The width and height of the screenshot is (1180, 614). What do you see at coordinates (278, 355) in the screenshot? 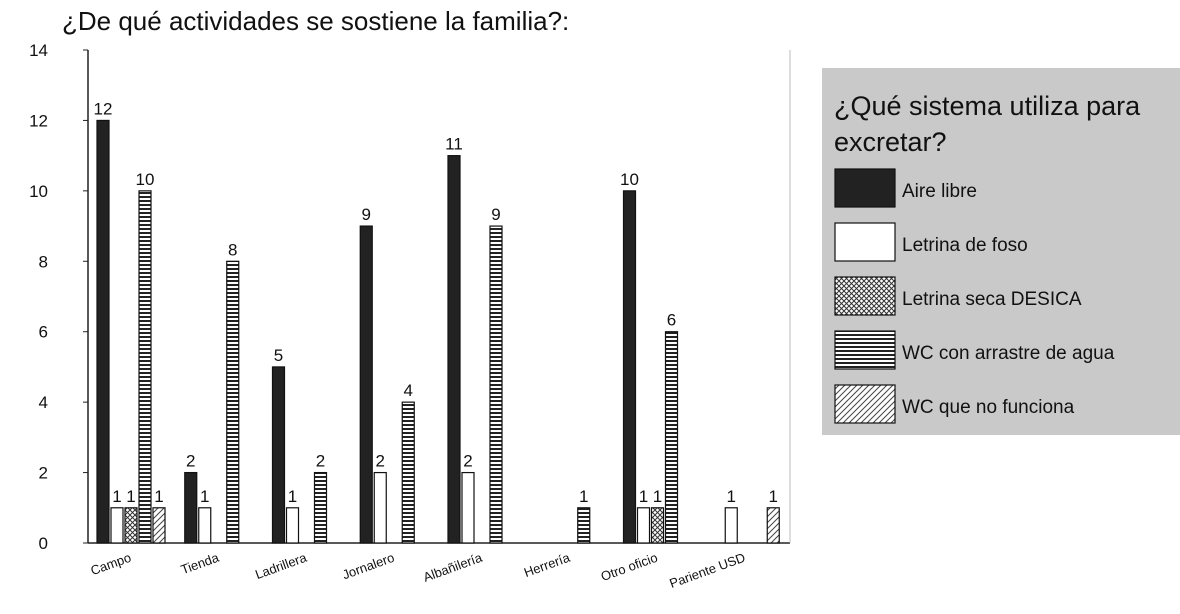
I see `data-label: 5` at bounding box center [278, 355].